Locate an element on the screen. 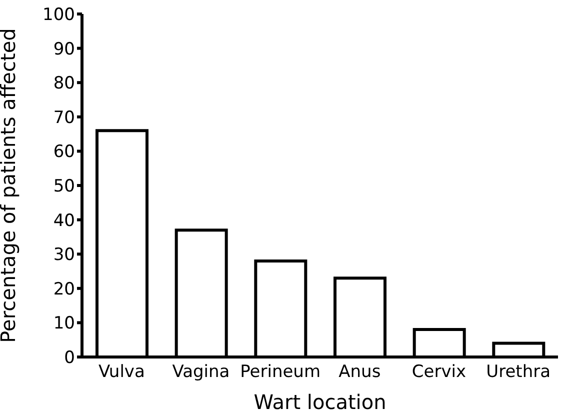 This screenshot has height=419, width=562. y-tick-label: 0 is located at coordinates (69, 358).